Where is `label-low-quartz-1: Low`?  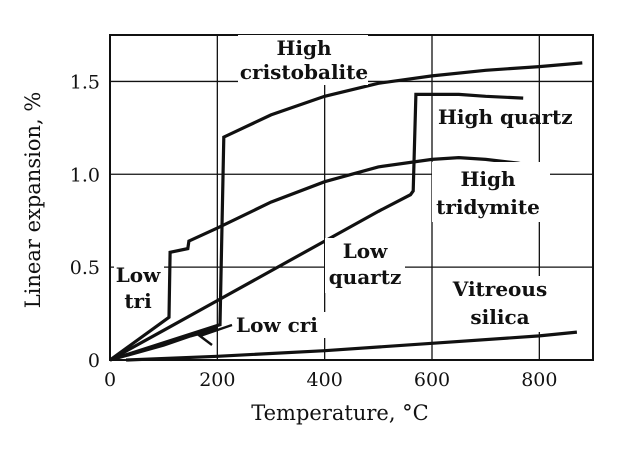
label-low-quartz-1: Low is located at coordinates (365, 251).